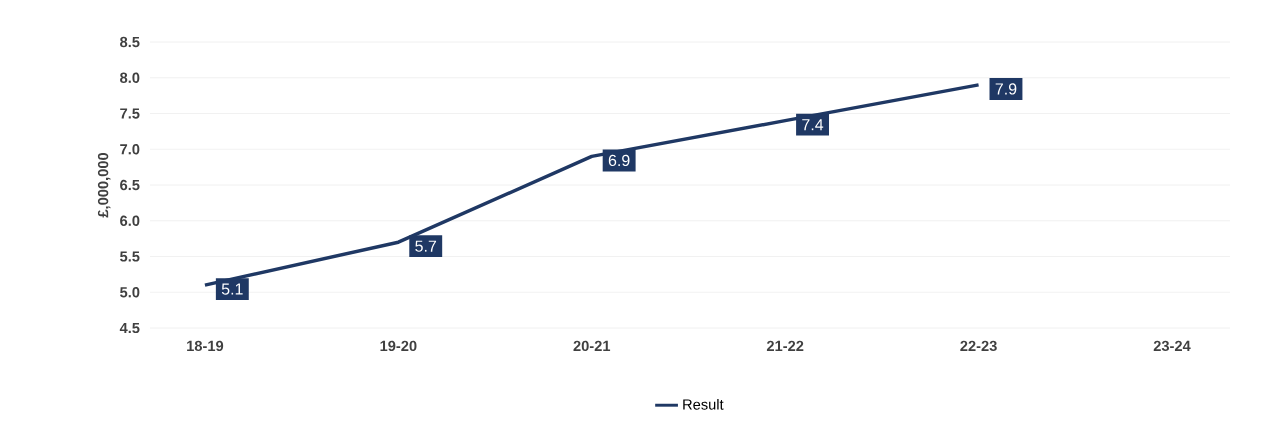 Image resolution: width=1274 pixels, height=430 pixels. I want to click on y-tick-label: 5.5, so click(130, 256).